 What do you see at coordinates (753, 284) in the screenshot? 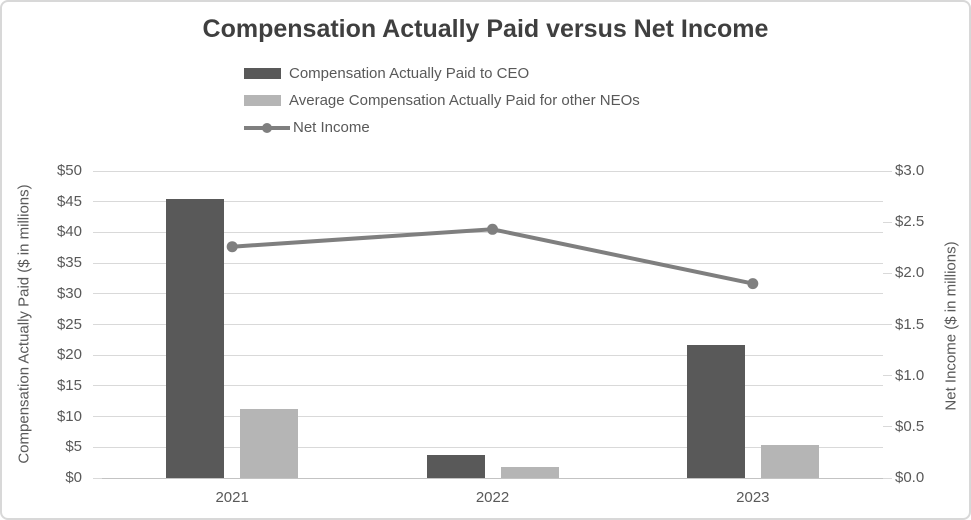
I see `net-income-marker-2023` at bounding box center [753, 284].